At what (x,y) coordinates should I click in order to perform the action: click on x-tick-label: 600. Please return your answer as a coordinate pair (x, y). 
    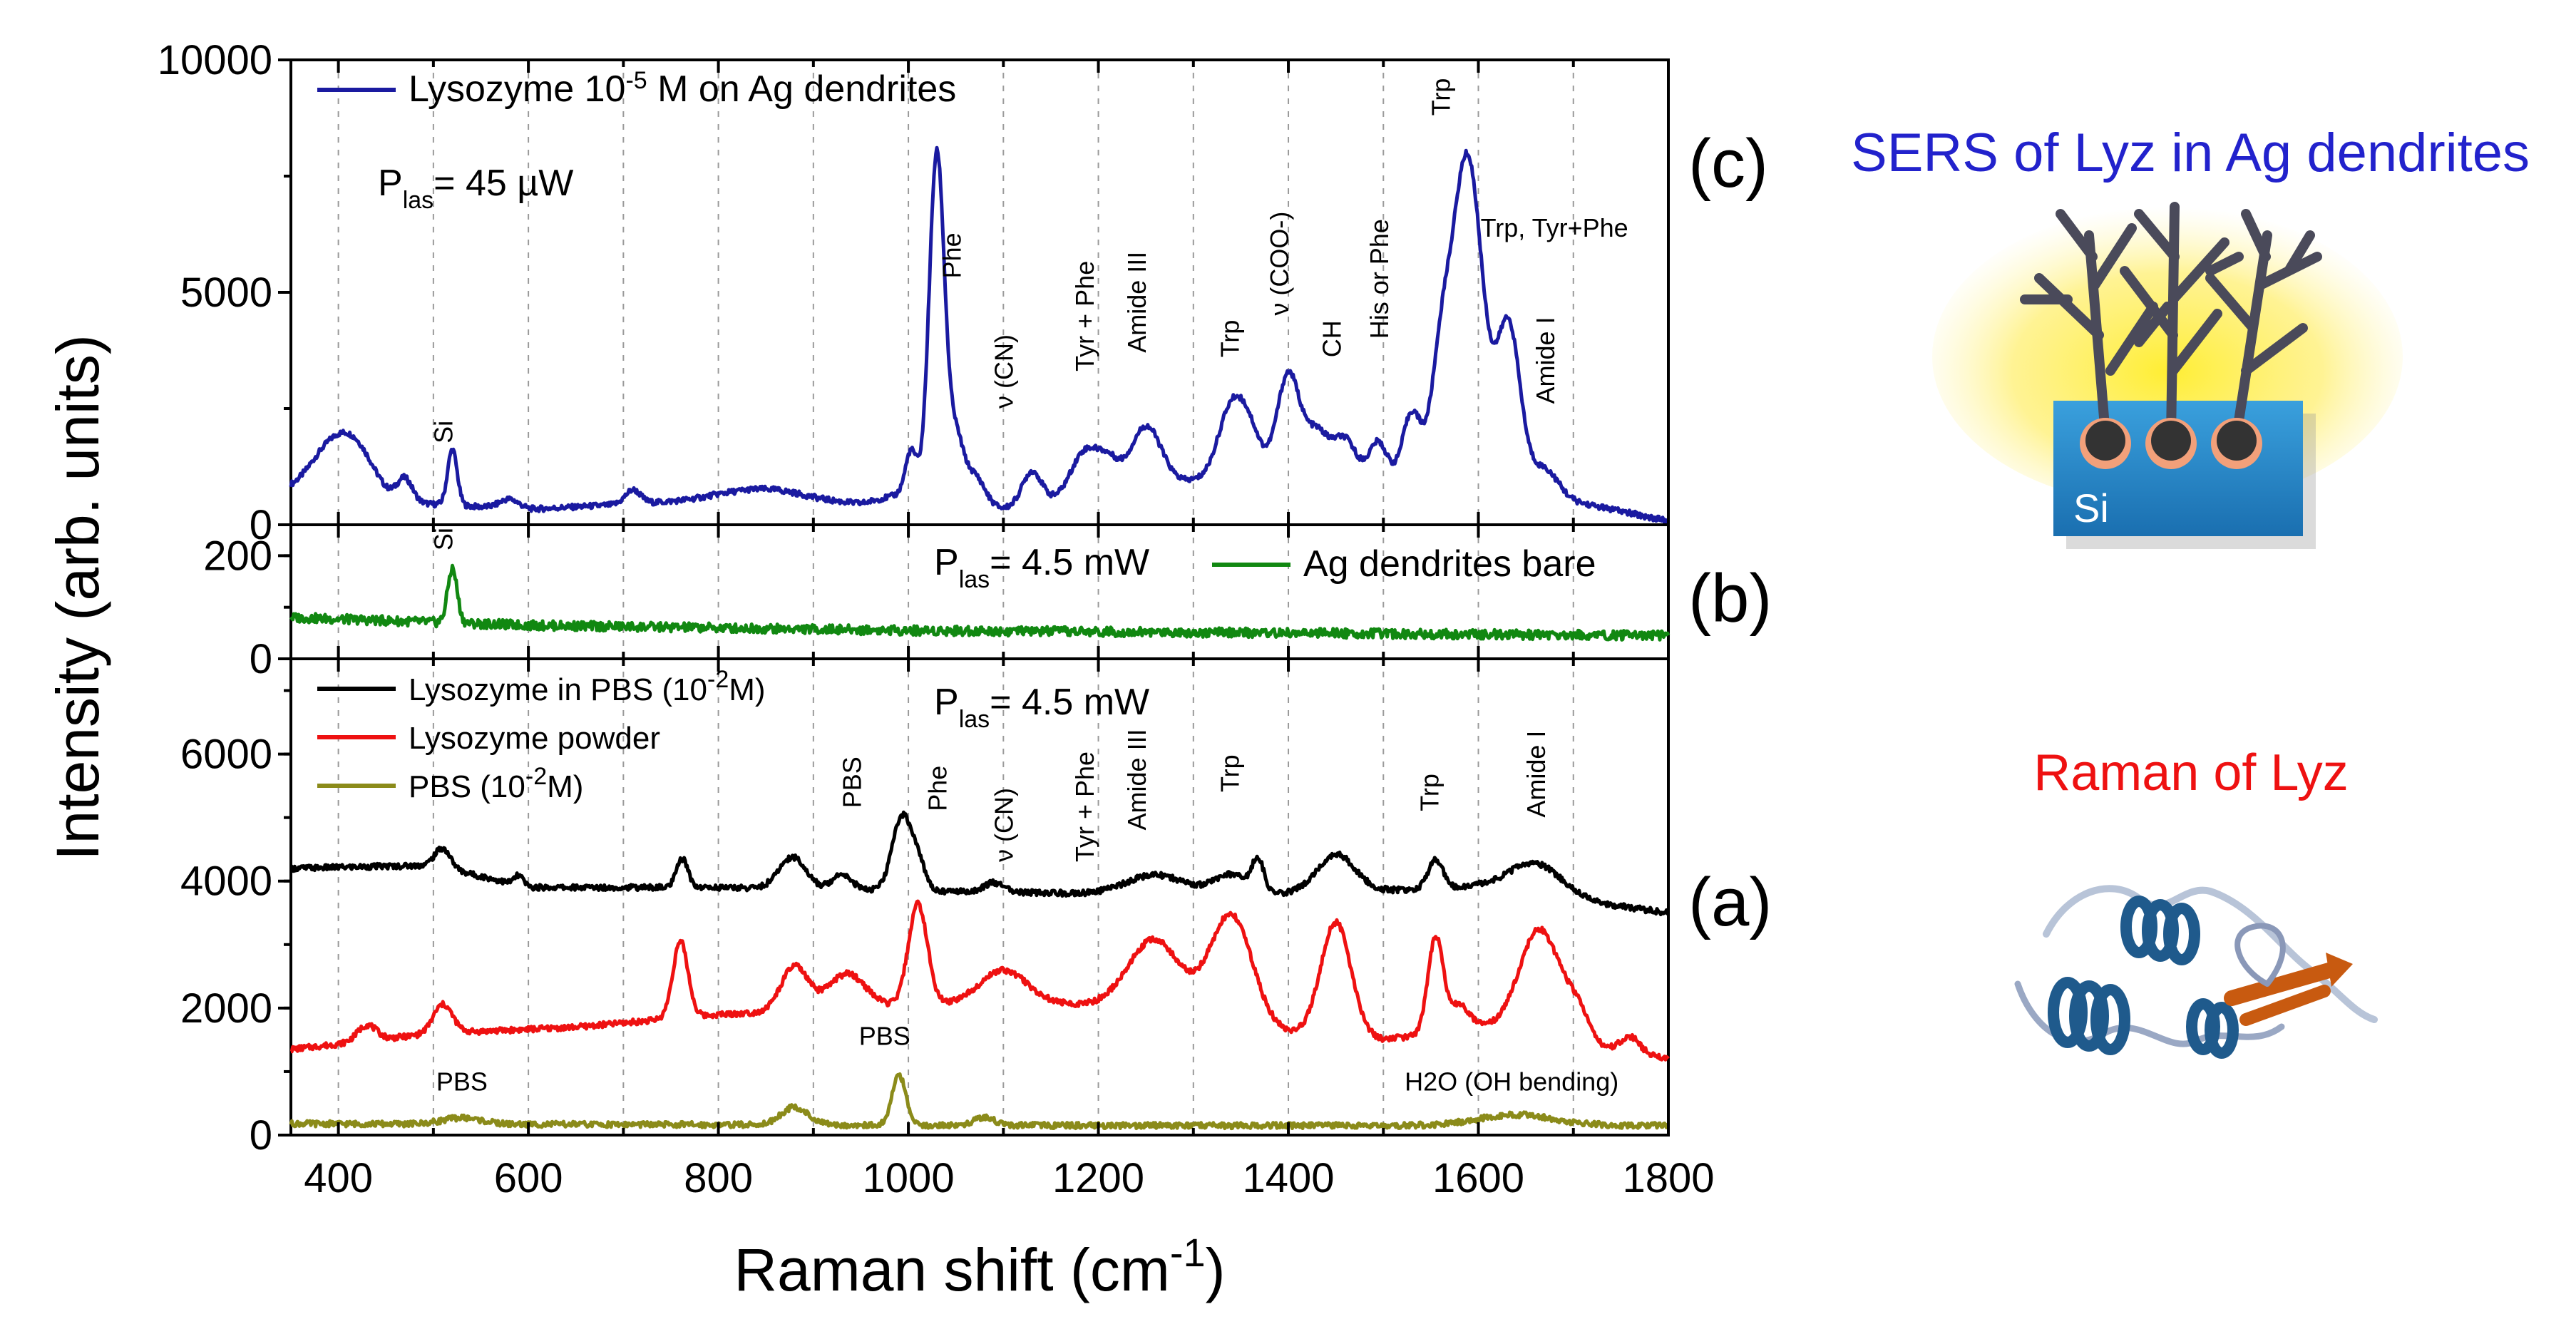
    Looking at the image, I should click on (528, 1178).